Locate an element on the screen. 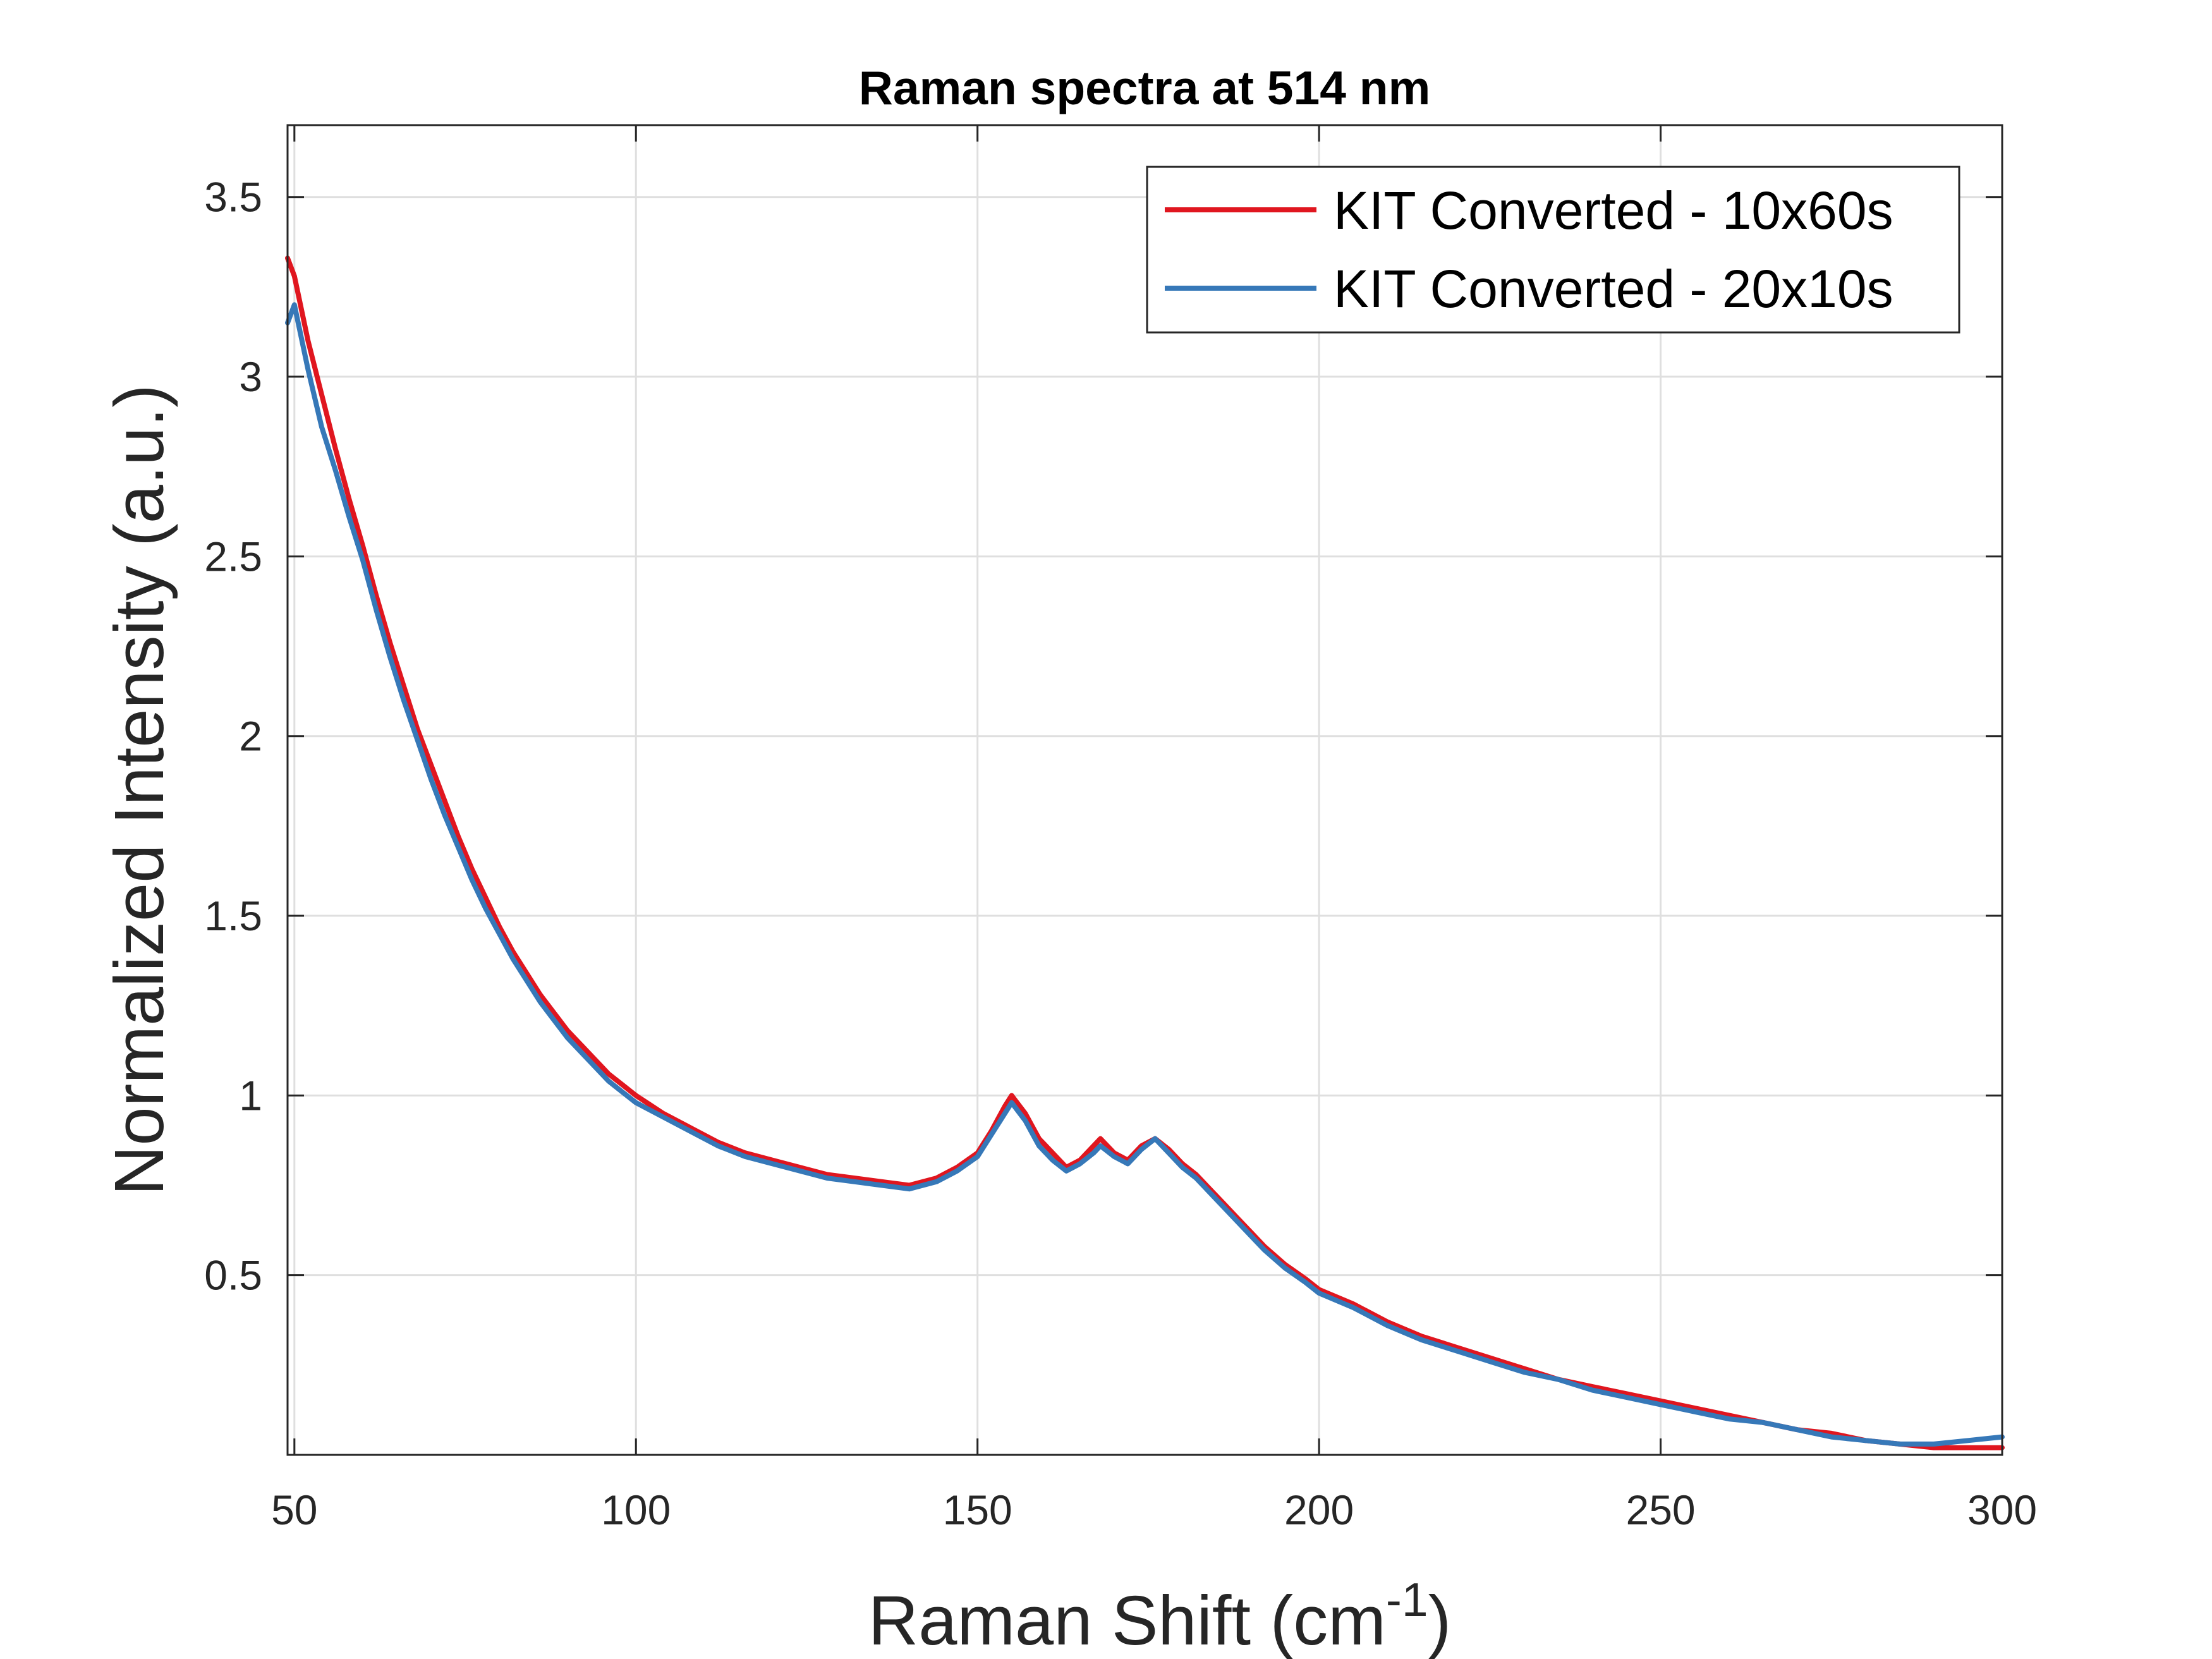 This screenshot has width=2212, height=1659. chart-title: Raman spectra at 514 nm is located at coordinates (1145, 87).